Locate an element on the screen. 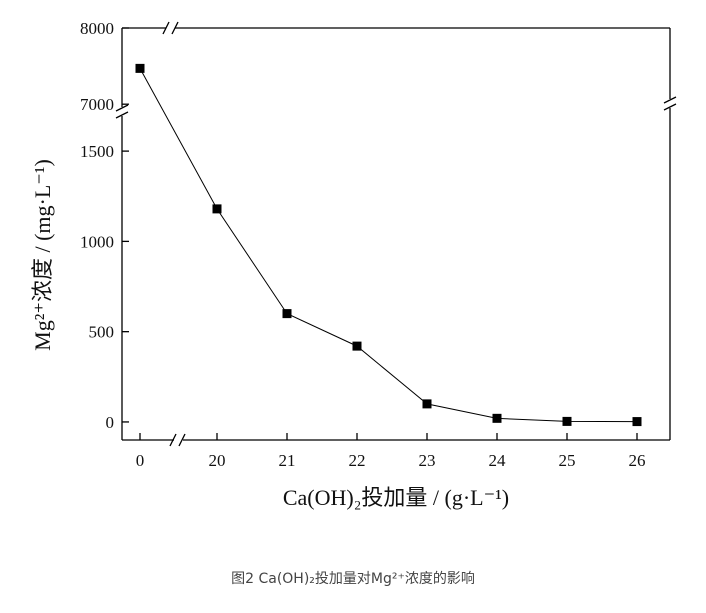 This screenshot has height=613, width=706. y-tick-label: 1500 is located at coordinates (97, 151).